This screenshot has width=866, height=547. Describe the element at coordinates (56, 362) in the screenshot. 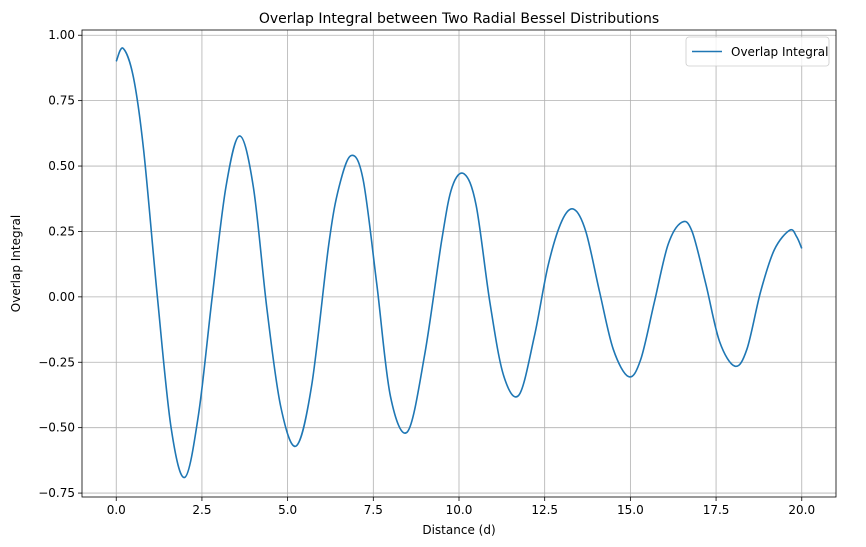

I see `y-tick-label: −0.25` at that location.